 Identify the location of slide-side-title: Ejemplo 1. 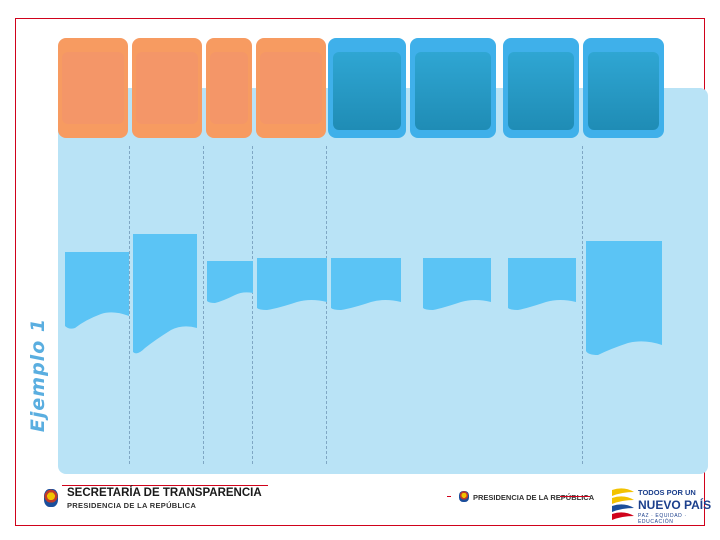
(38, 375).